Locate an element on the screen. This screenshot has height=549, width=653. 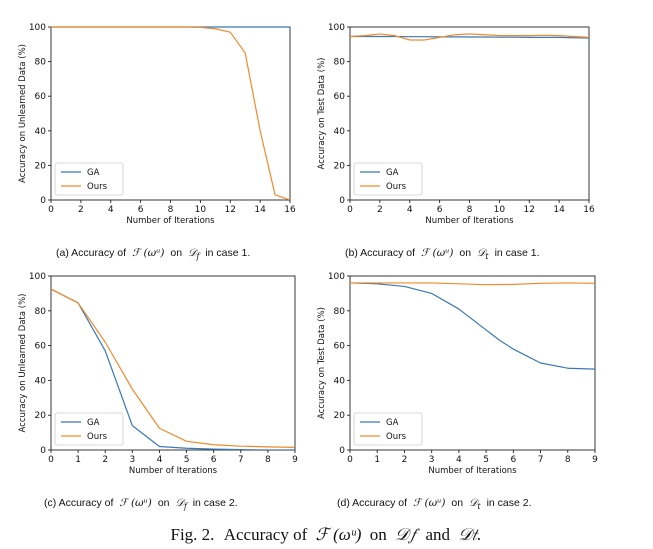
figure-caption: Fig. 2. Accuracy of ℱ (ωᵘ) on 𝒟𝑓 and 𝒟𝑡. is located at coordinates (325, 534).